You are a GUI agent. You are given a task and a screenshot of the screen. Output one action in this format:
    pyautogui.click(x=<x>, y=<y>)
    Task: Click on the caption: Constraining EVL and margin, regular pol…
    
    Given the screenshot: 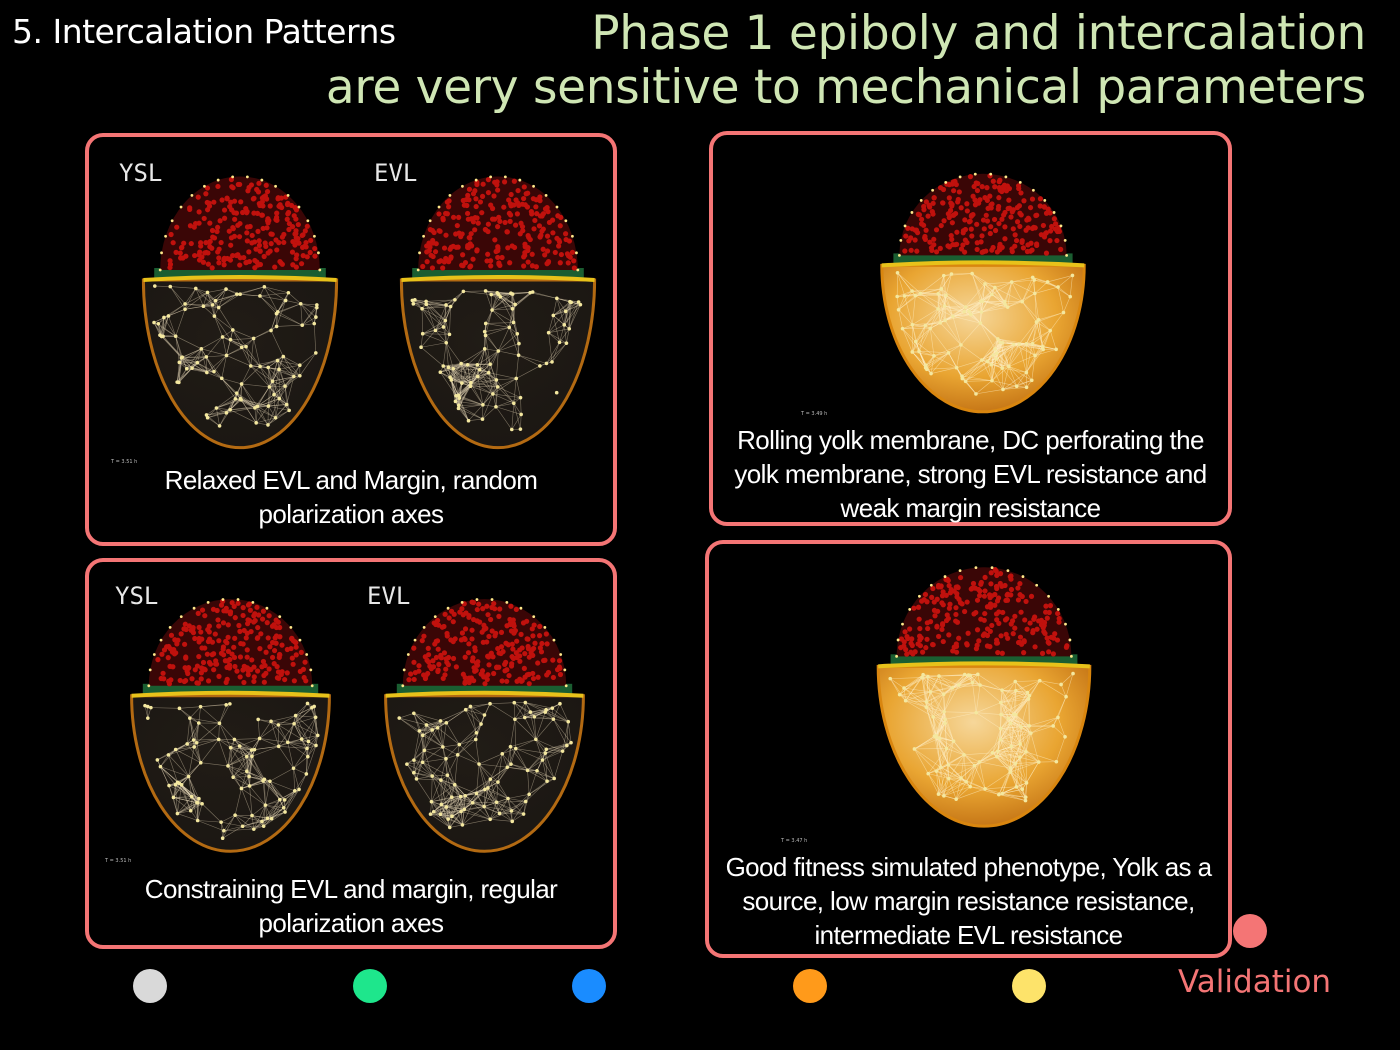 What is the action you would take?
    pyautogui.click(x=351, y=906)
    